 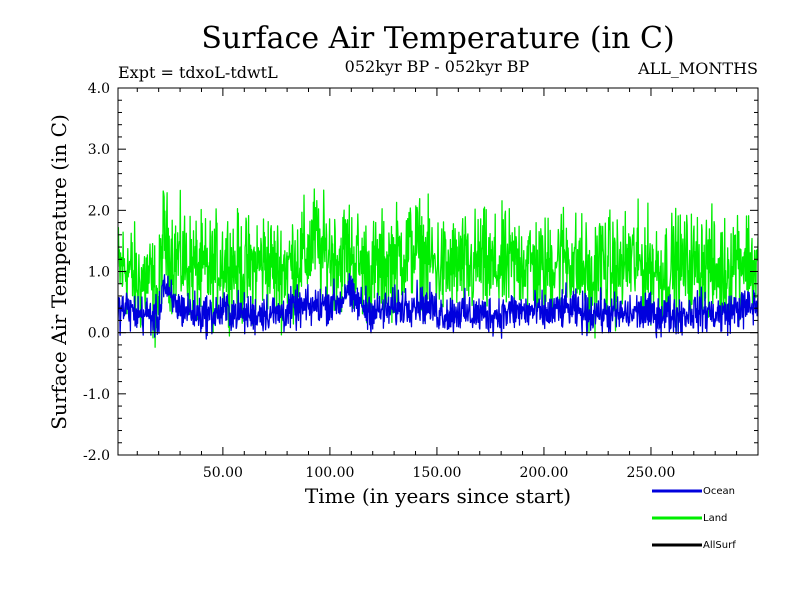 I want to click on y-tick-label: -2.0, so click(x=96, y=456).